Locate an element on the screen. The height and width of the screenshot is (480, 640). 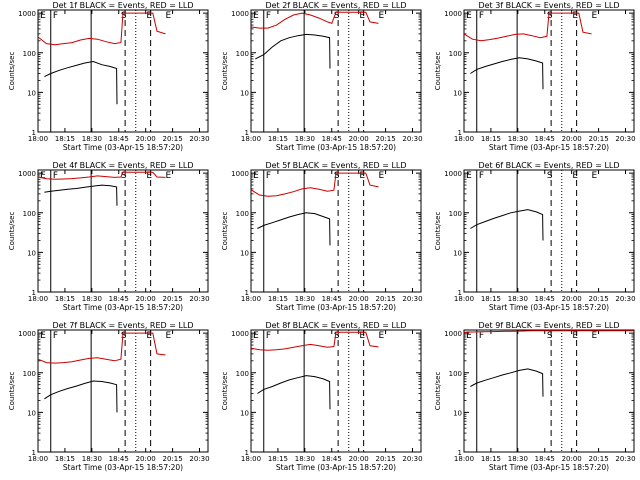
panel-title: Det 6f BLACK = Events, RED = LLD is located at coordinates (548, 165).